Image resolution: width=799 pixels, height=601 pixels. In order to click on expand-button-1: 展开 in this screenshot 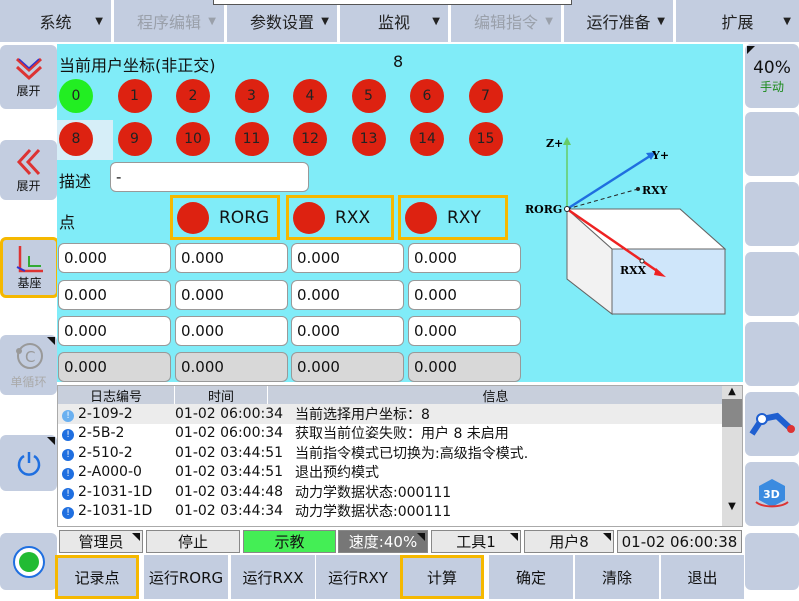, I will do `click(28, 77)`.